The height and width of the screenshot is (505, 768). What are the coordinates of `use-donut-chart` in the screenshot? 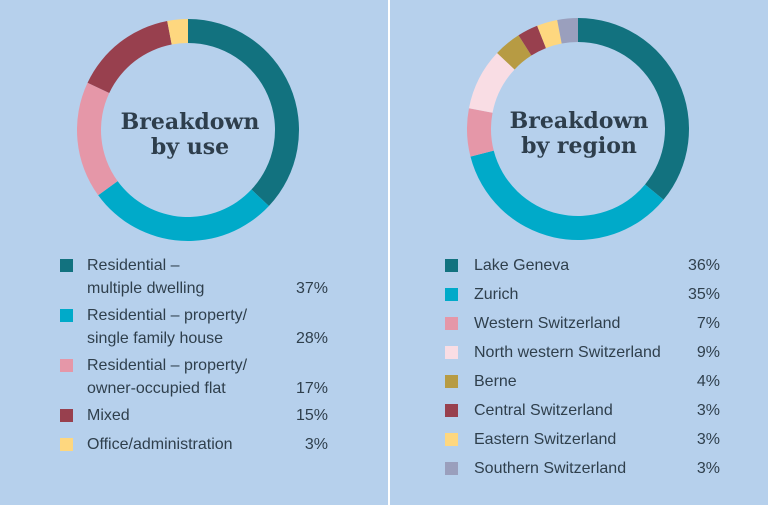 It's located at (188, 130).